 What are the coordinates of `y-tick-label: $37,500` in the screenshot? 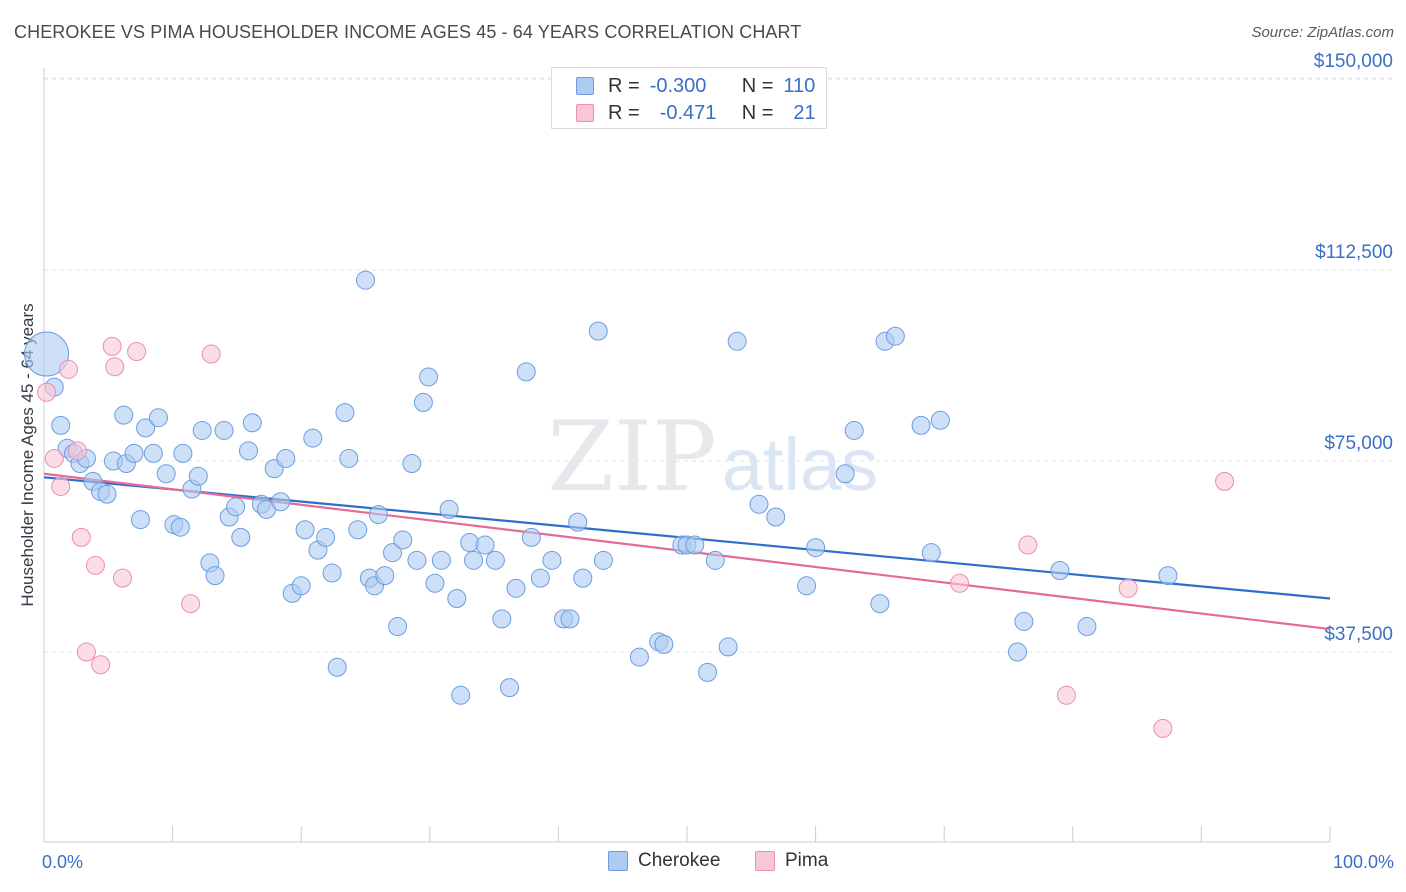 It's located at (1358, 634).